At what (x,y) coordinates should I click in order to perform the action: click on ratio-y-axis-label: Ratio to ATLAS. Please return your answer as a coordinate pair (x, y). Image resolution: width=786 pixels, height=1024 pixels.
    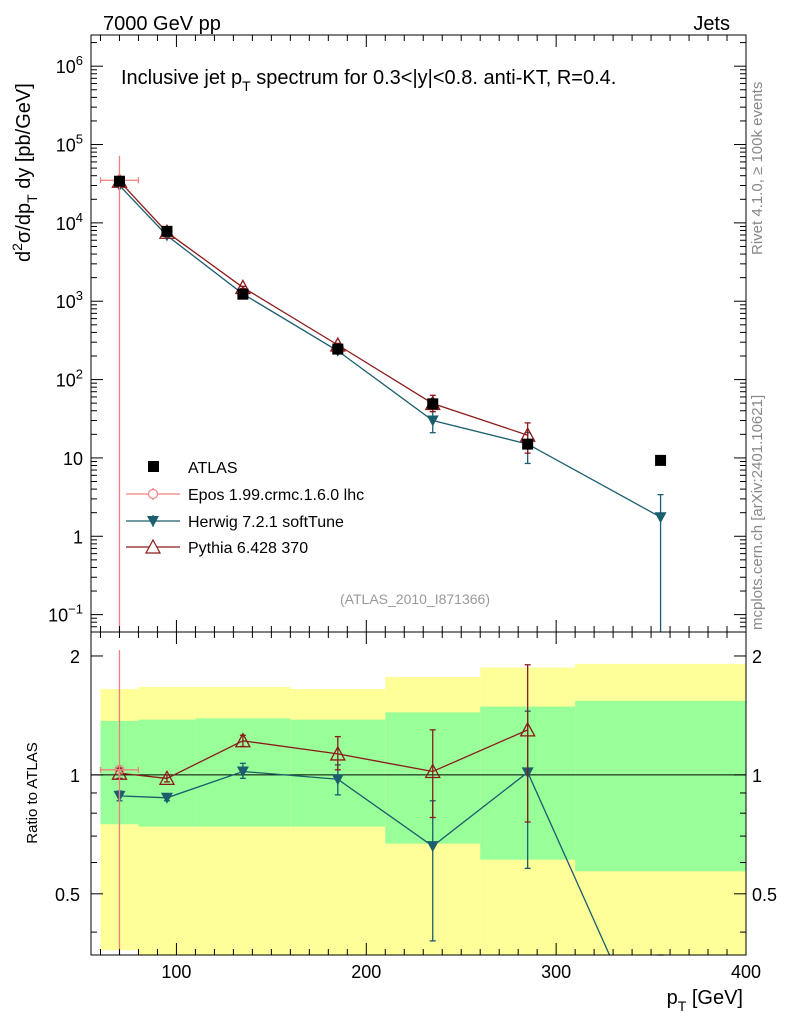
    Looking at the image, I should click on (32, 792).